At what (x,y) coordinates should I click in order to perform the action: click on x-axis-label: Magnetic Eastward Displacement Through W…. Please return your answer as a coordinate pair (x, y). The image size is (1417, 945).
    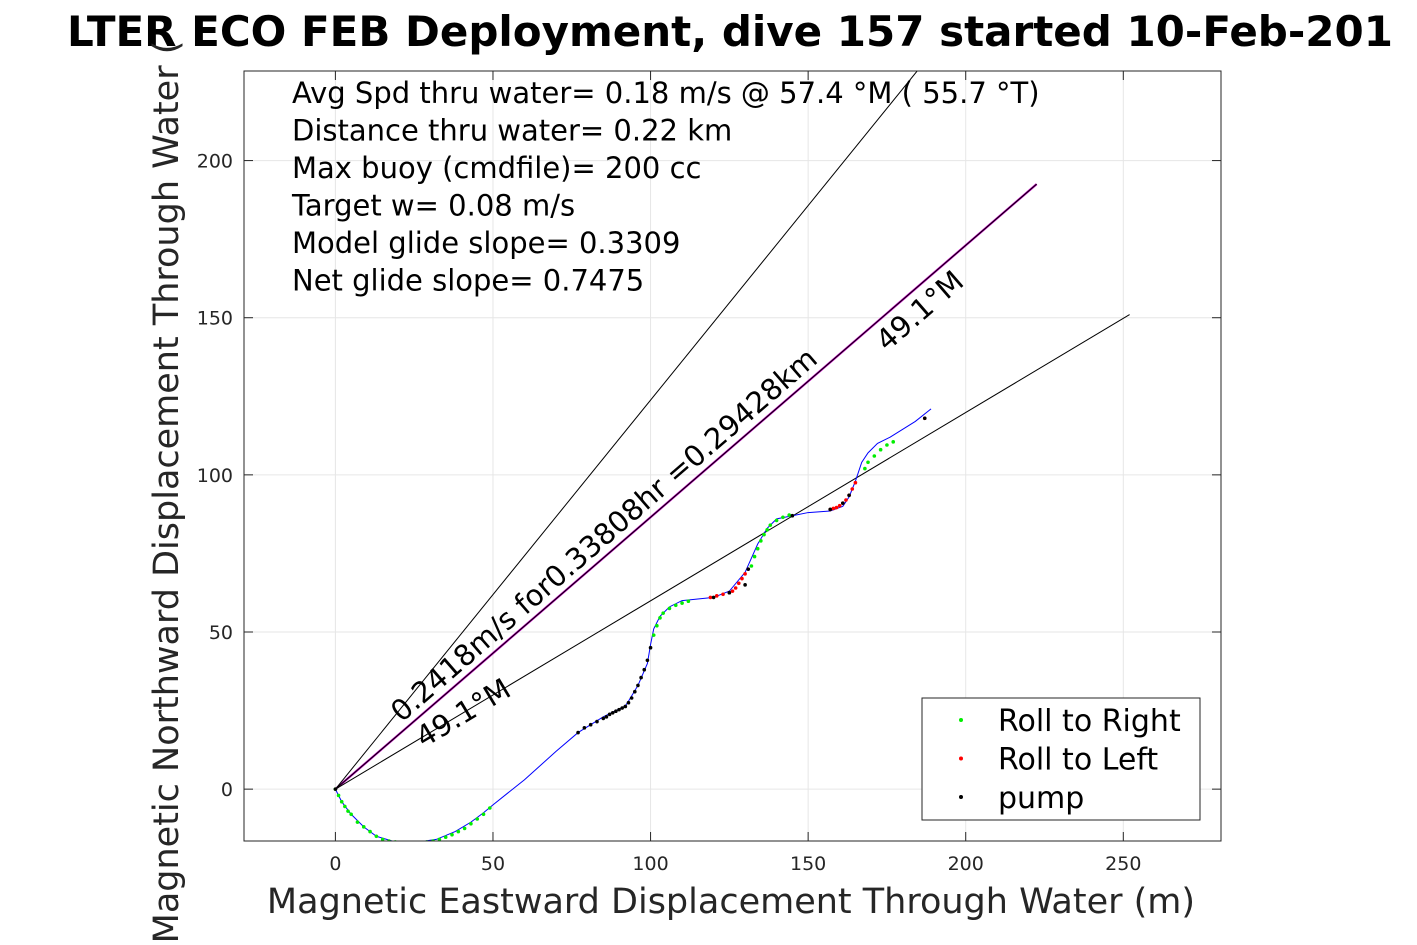
    Looking at the image, I should click on (731, 902).